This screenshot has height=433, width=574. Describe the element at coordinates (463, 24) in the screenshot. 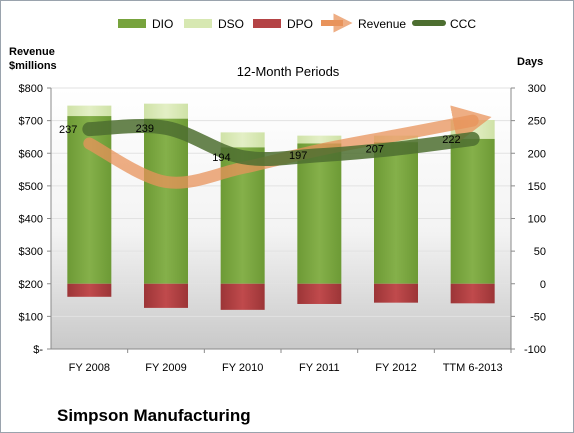

I see `legend-label-ccc: CCC` at that location.